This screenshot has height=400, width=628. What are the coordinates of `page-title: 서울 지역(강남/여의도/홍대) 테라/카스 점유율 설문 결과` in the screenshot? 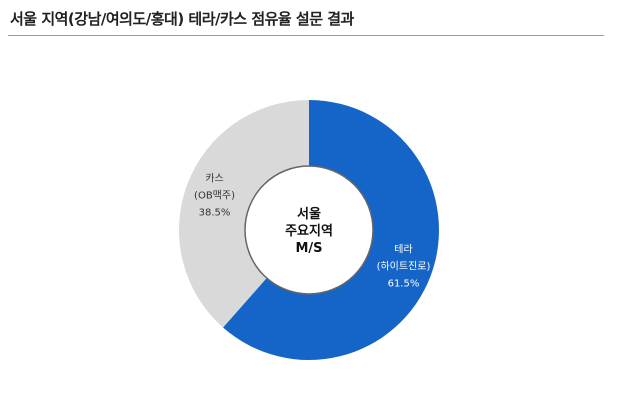 It's located at (182, 19).